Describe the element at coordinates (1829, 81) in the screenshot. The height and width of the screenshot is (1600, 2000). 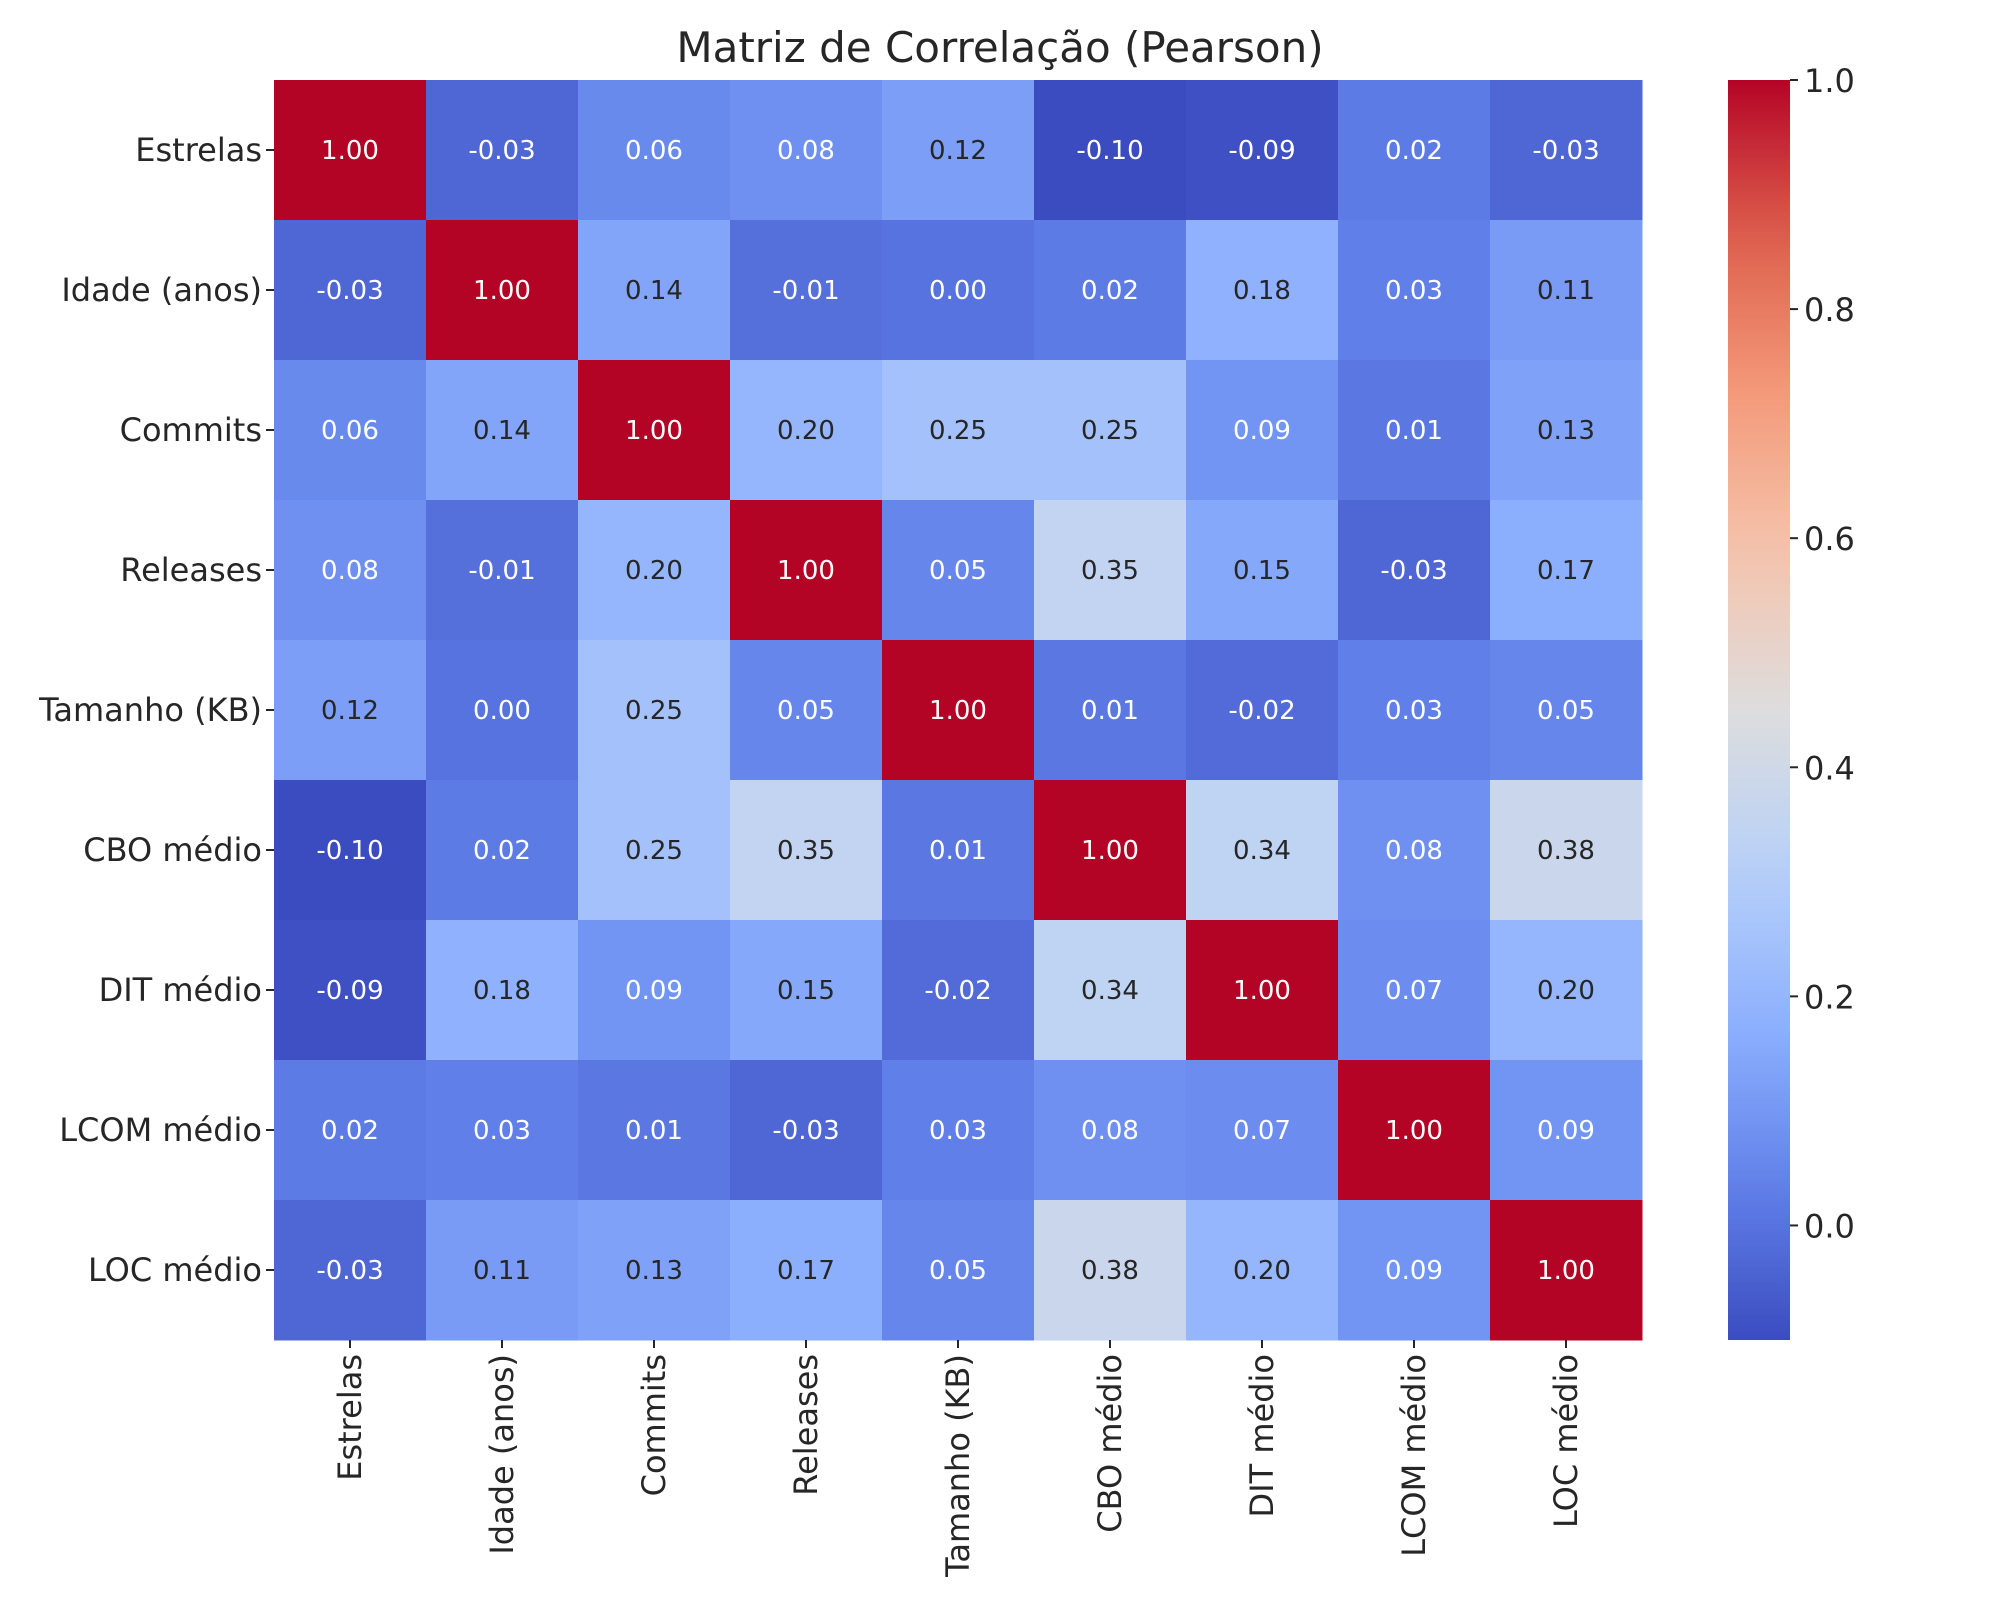
I see `colorbar-tick-label: 1.0` at that location.